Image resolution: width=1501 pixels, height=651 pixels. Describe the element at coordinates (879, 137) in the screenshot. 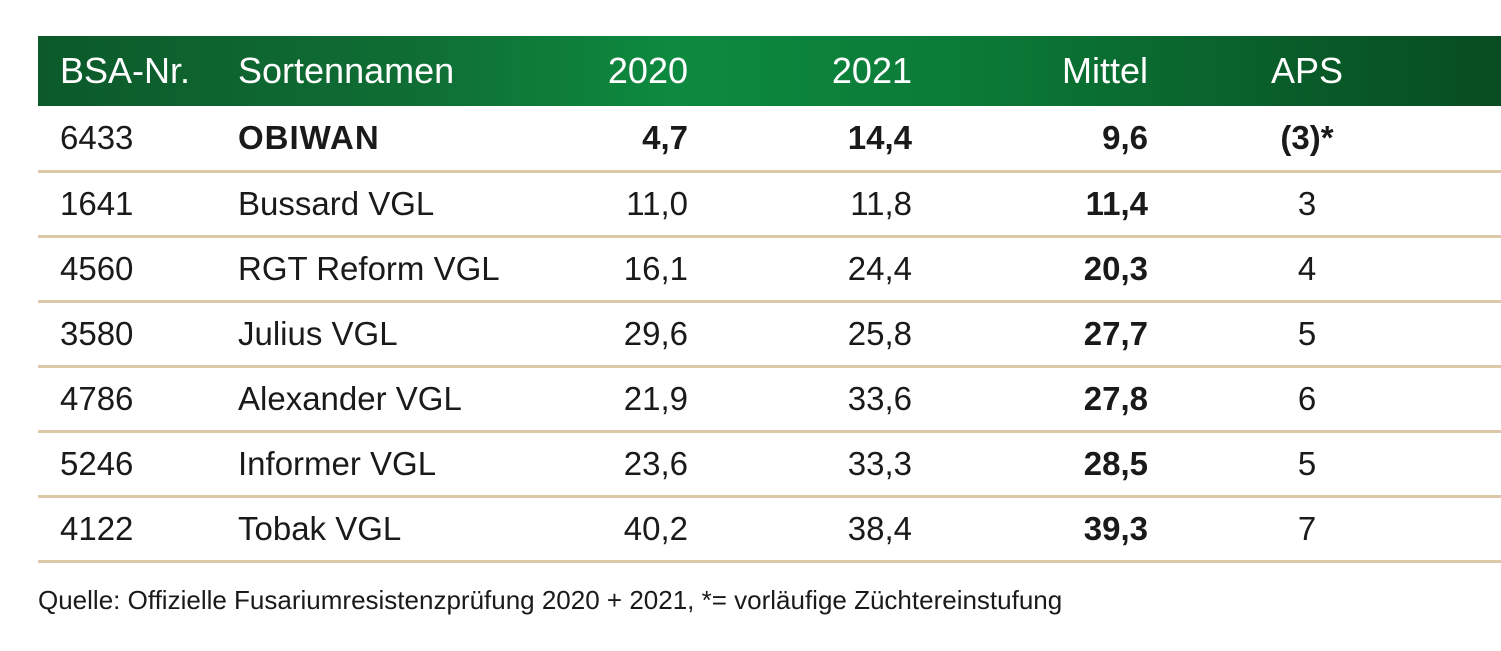

I see `cell-2021: 14,4` at that location.